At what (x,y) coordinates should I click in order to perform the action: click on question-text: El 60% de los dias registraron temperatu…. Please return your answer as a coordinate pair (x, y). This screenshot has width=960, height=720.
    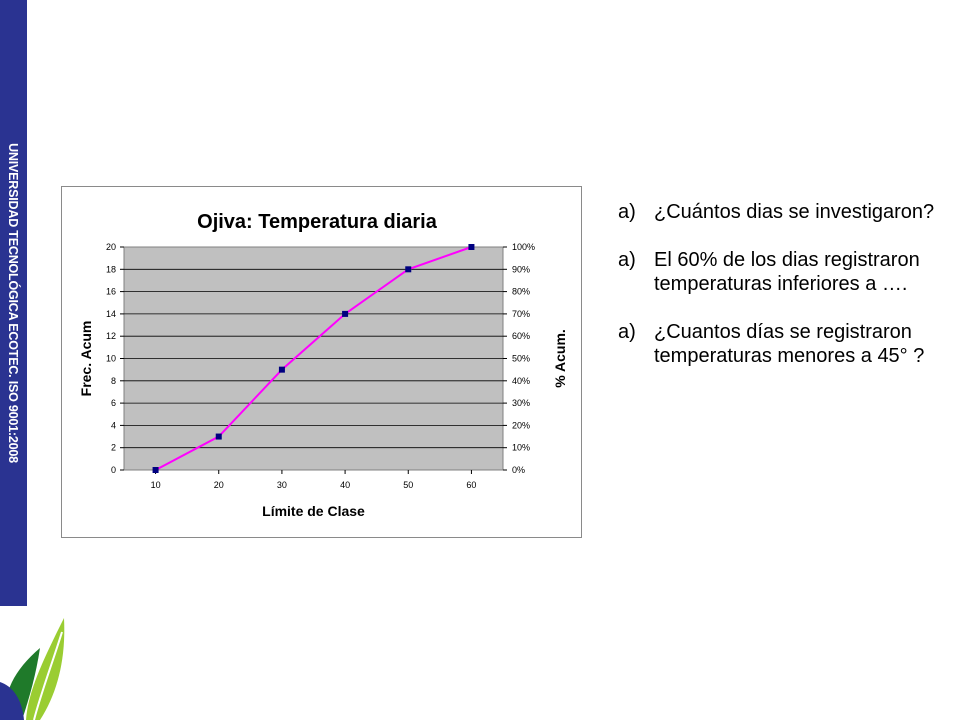
    Looking at the image, I should click on (787, 272).